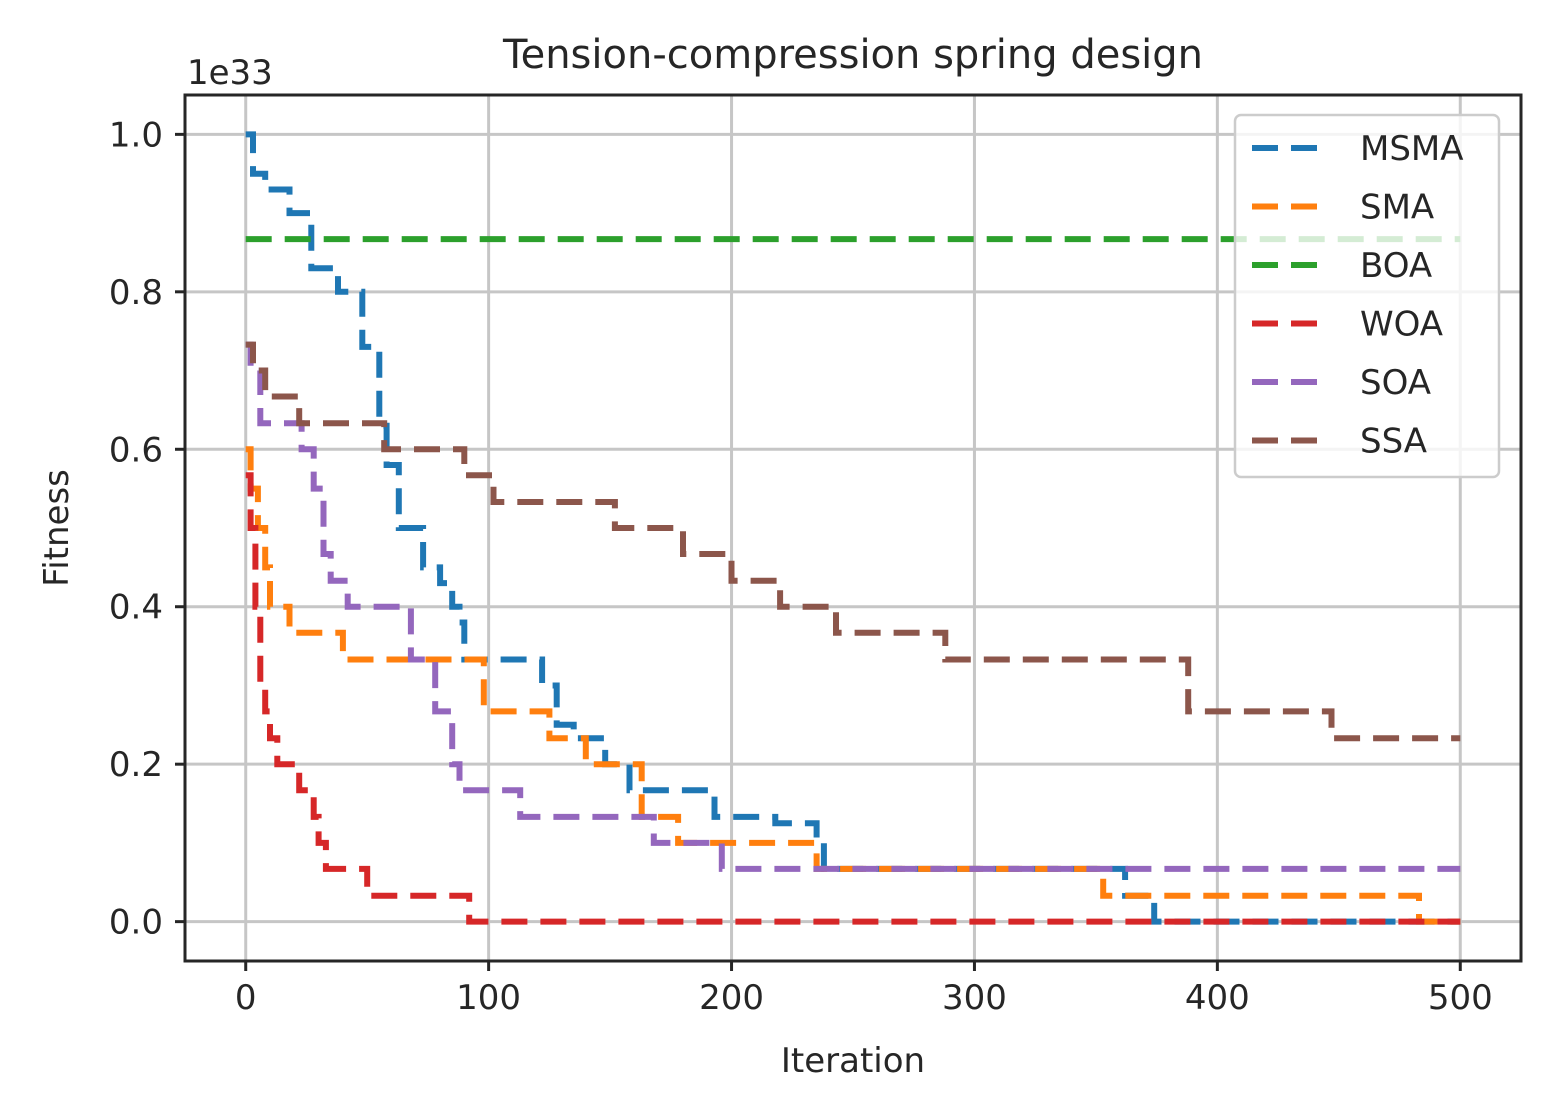 The image size is (1554, 1105). I want to click on legend-items: MSMA SMA BOA WOA SOA SSA, so click(1358, 295).